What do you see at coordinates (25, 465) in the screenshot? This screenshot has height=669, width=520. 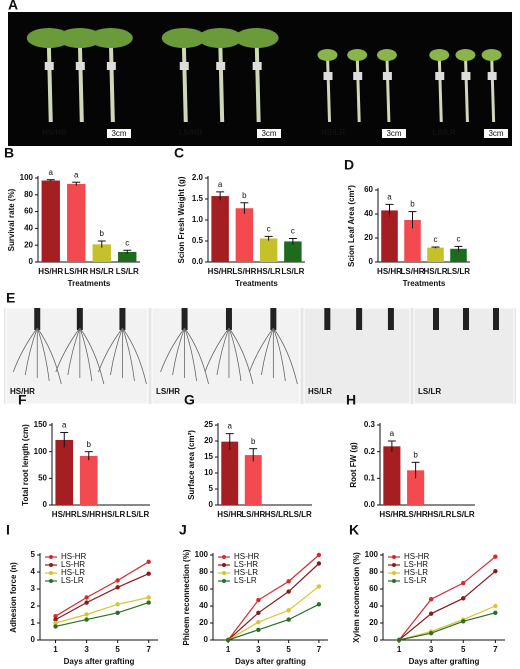 I see `y-axis-label: Total root length (cm)` at bounding box center [25, 465].